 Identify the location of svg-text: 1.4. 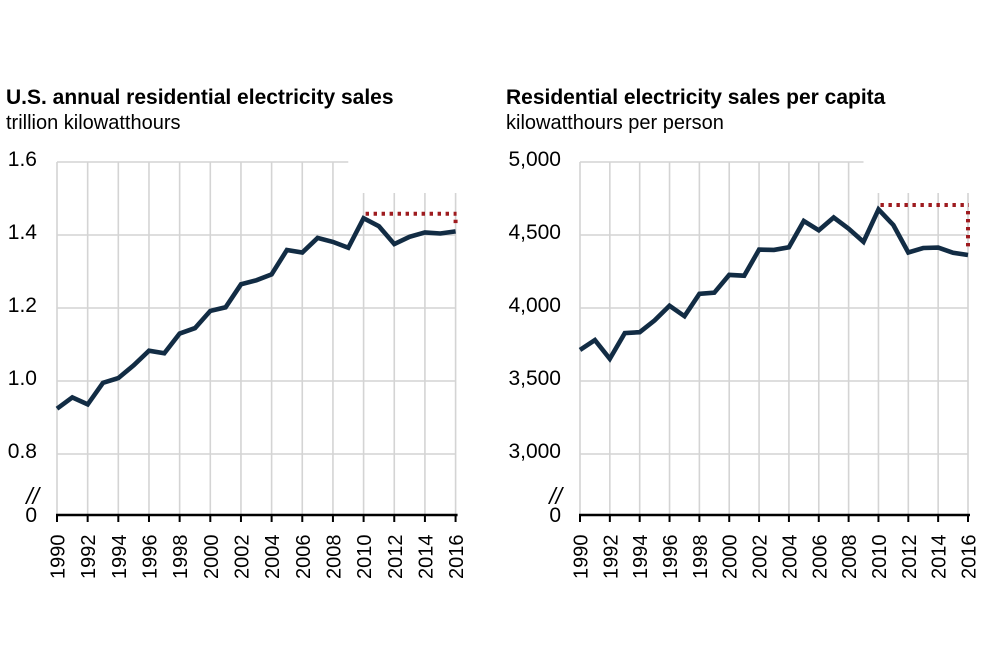
(23, 232).